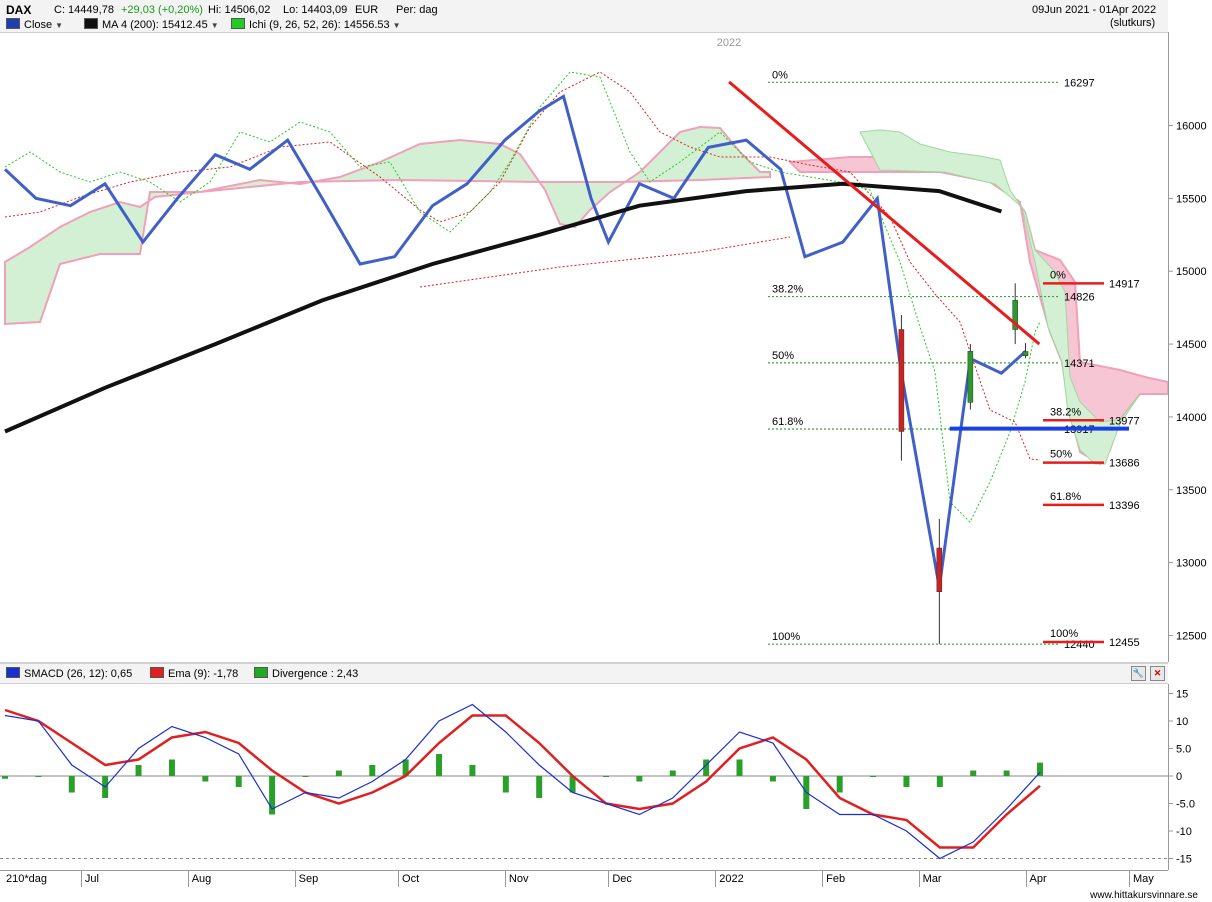 This screenshot has height=902, width=1212. I want to click on fib-level-value: 14826, so click(1079, 298).